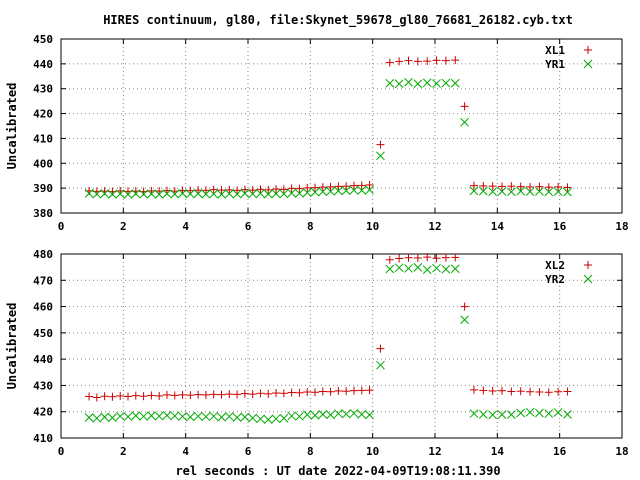 Image resolution: width=640 pixels, height=480 pixels. What do you see at coordinates (43, 213) in the screenshot?
I see `y-tick-label: 380` at bounding box center [43, 213].